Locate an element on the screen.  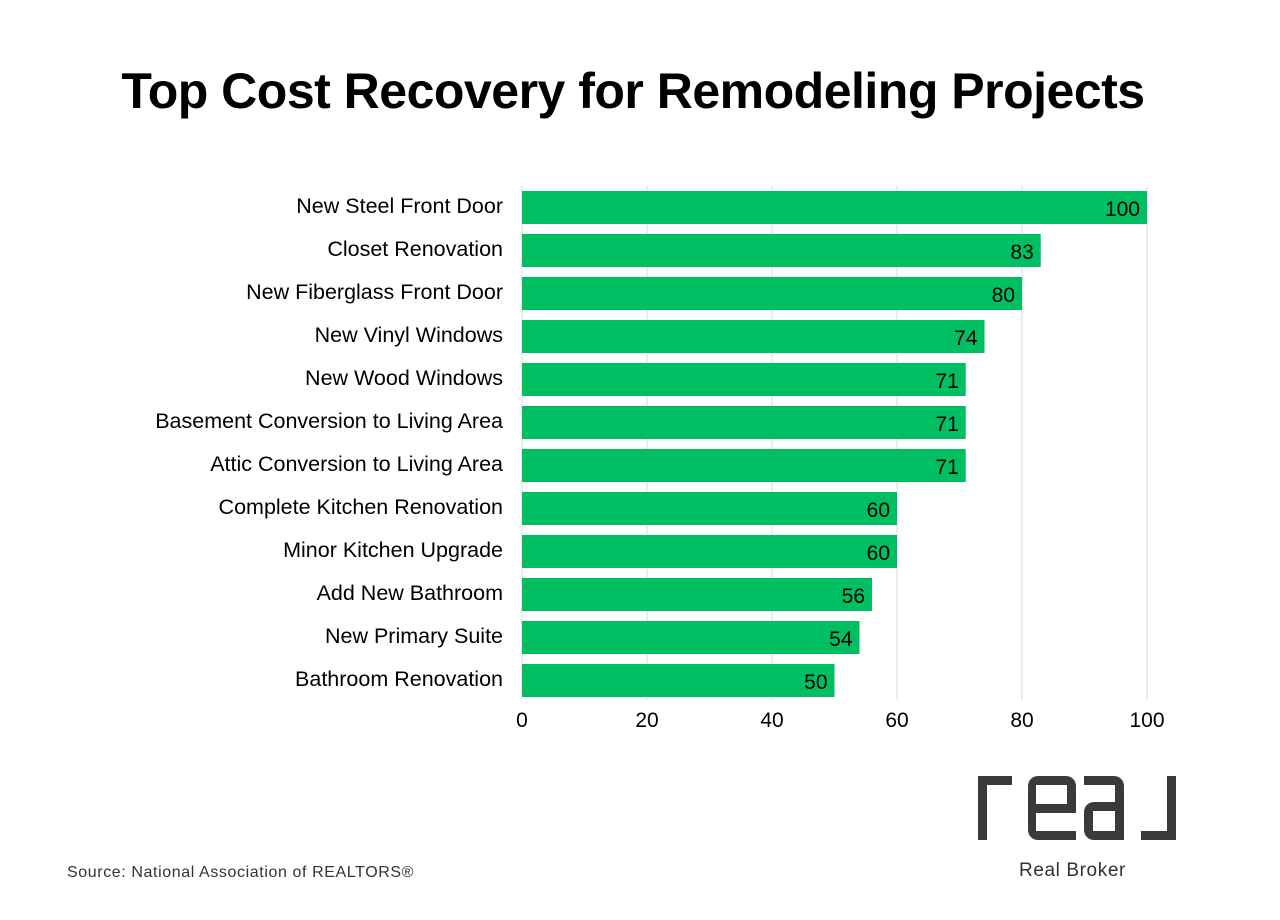
category-label: Minor Kitchen Upgrade is located at coordinates (393, 550).